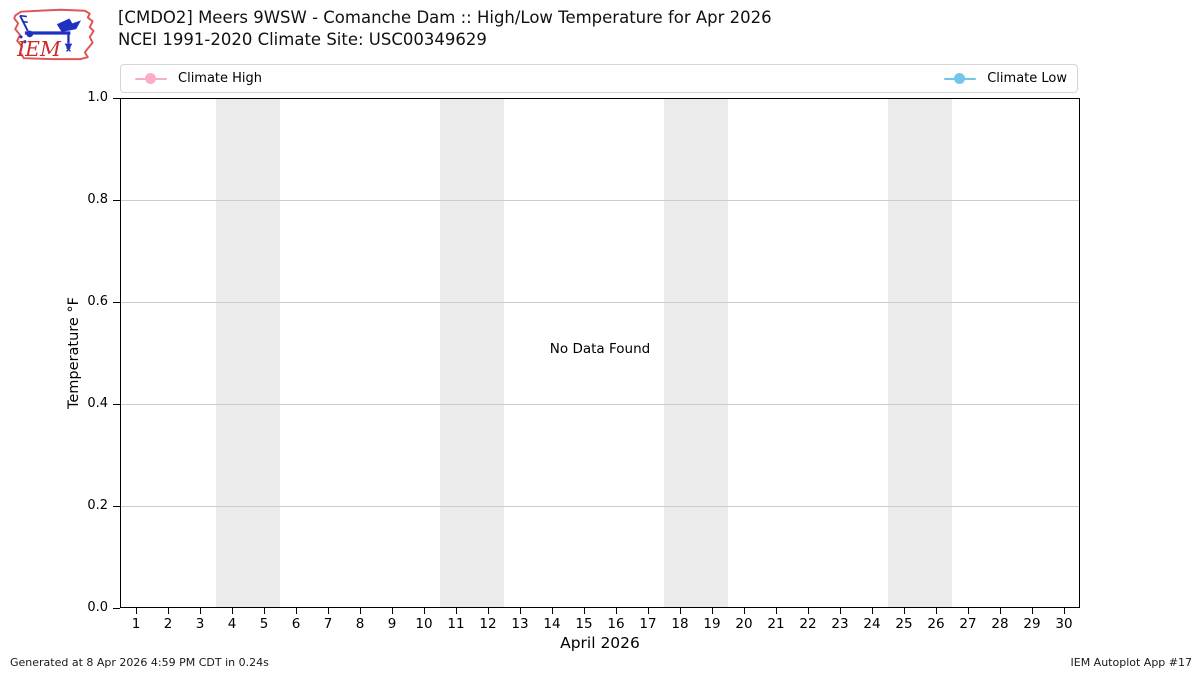  I want to click on x-tick-label: 7, so click(328, 624).